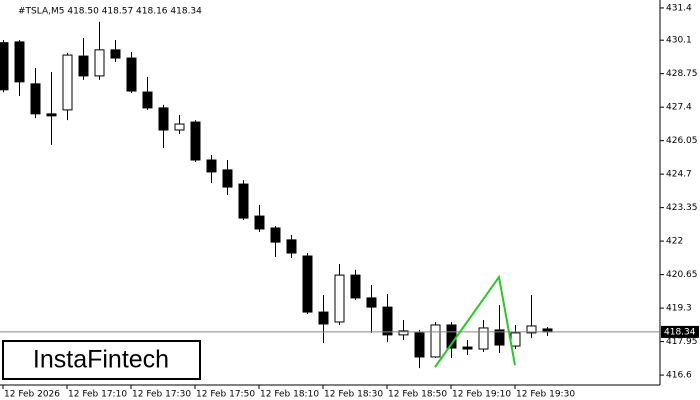 This screenshot has height=400, width=700. I want to click on x-tick-label: 12 Feb 18:50, so click(417, 395).